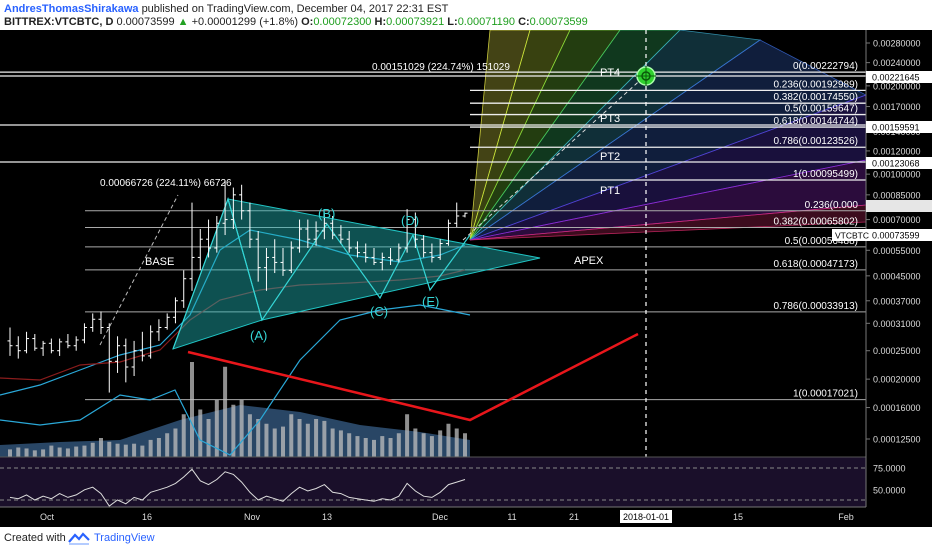  What do you see at coordinates (466, 516) in the screenshot?
I see `time-axis: Oct 16 Nov 13 Dec 11 21 2018-01-01 15 Feb` at bounding box center [466, 516].